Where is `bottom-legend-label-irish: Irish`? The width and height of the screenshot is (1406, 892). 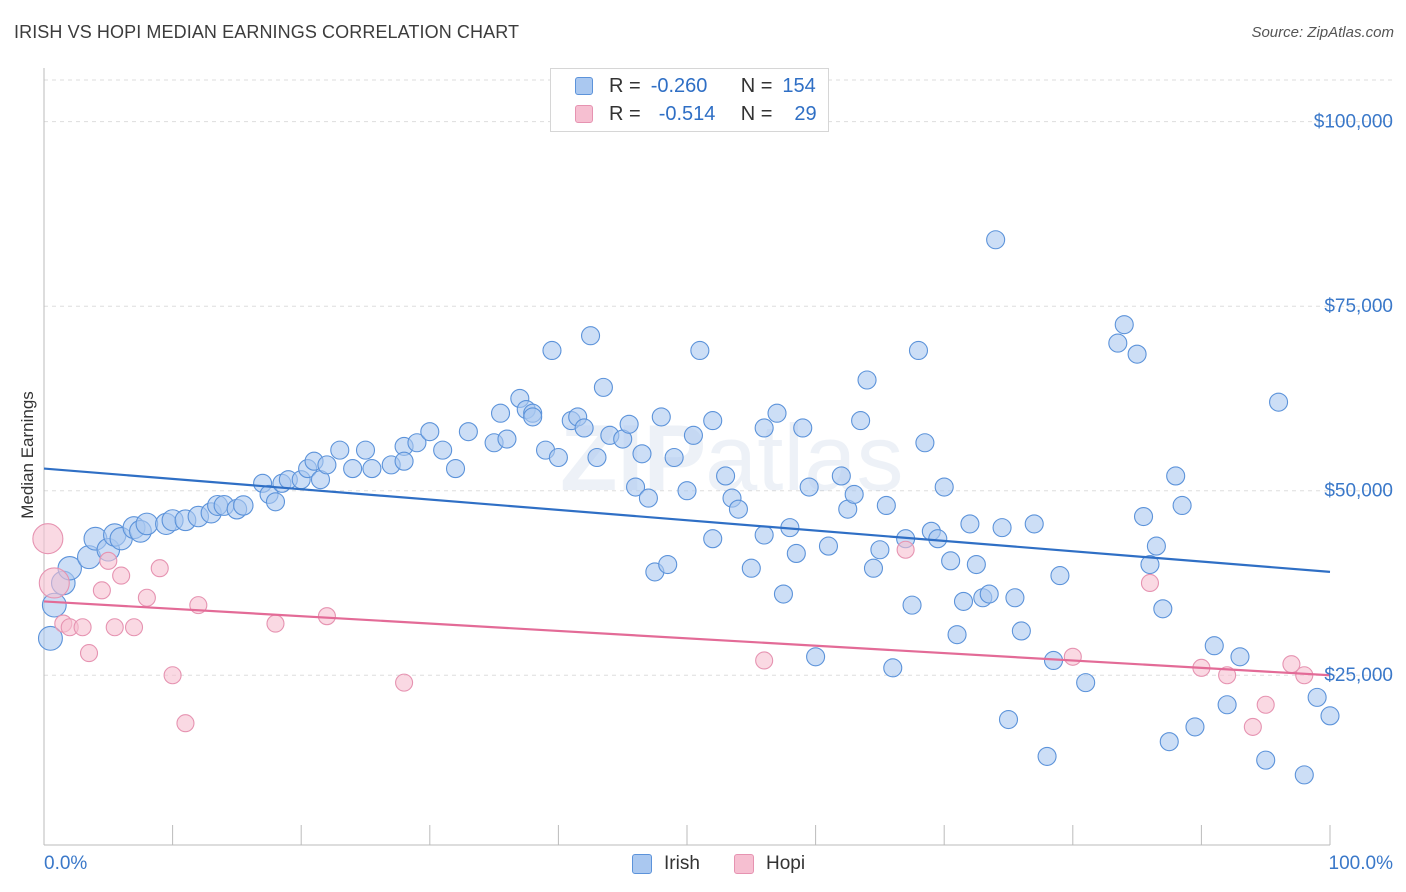 bottom-legend-label-irish: Irish is located at coordinates (682, 863).